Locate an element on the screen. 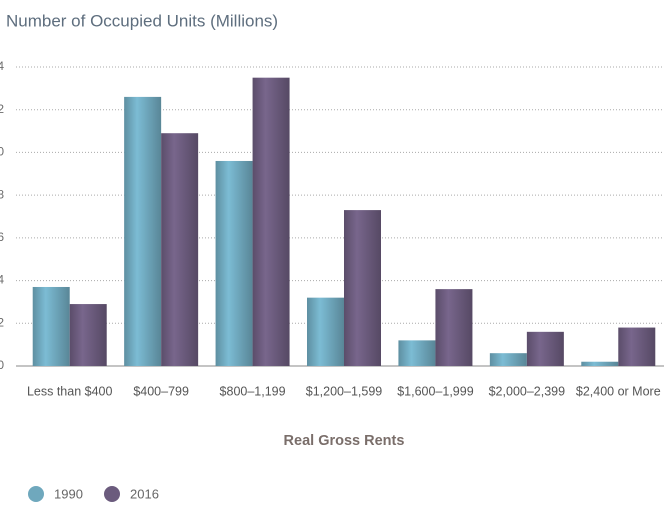 This screenshot has height=506, width=664. x-tick-label: $800–1,199 is located at coordinates (253, 391).